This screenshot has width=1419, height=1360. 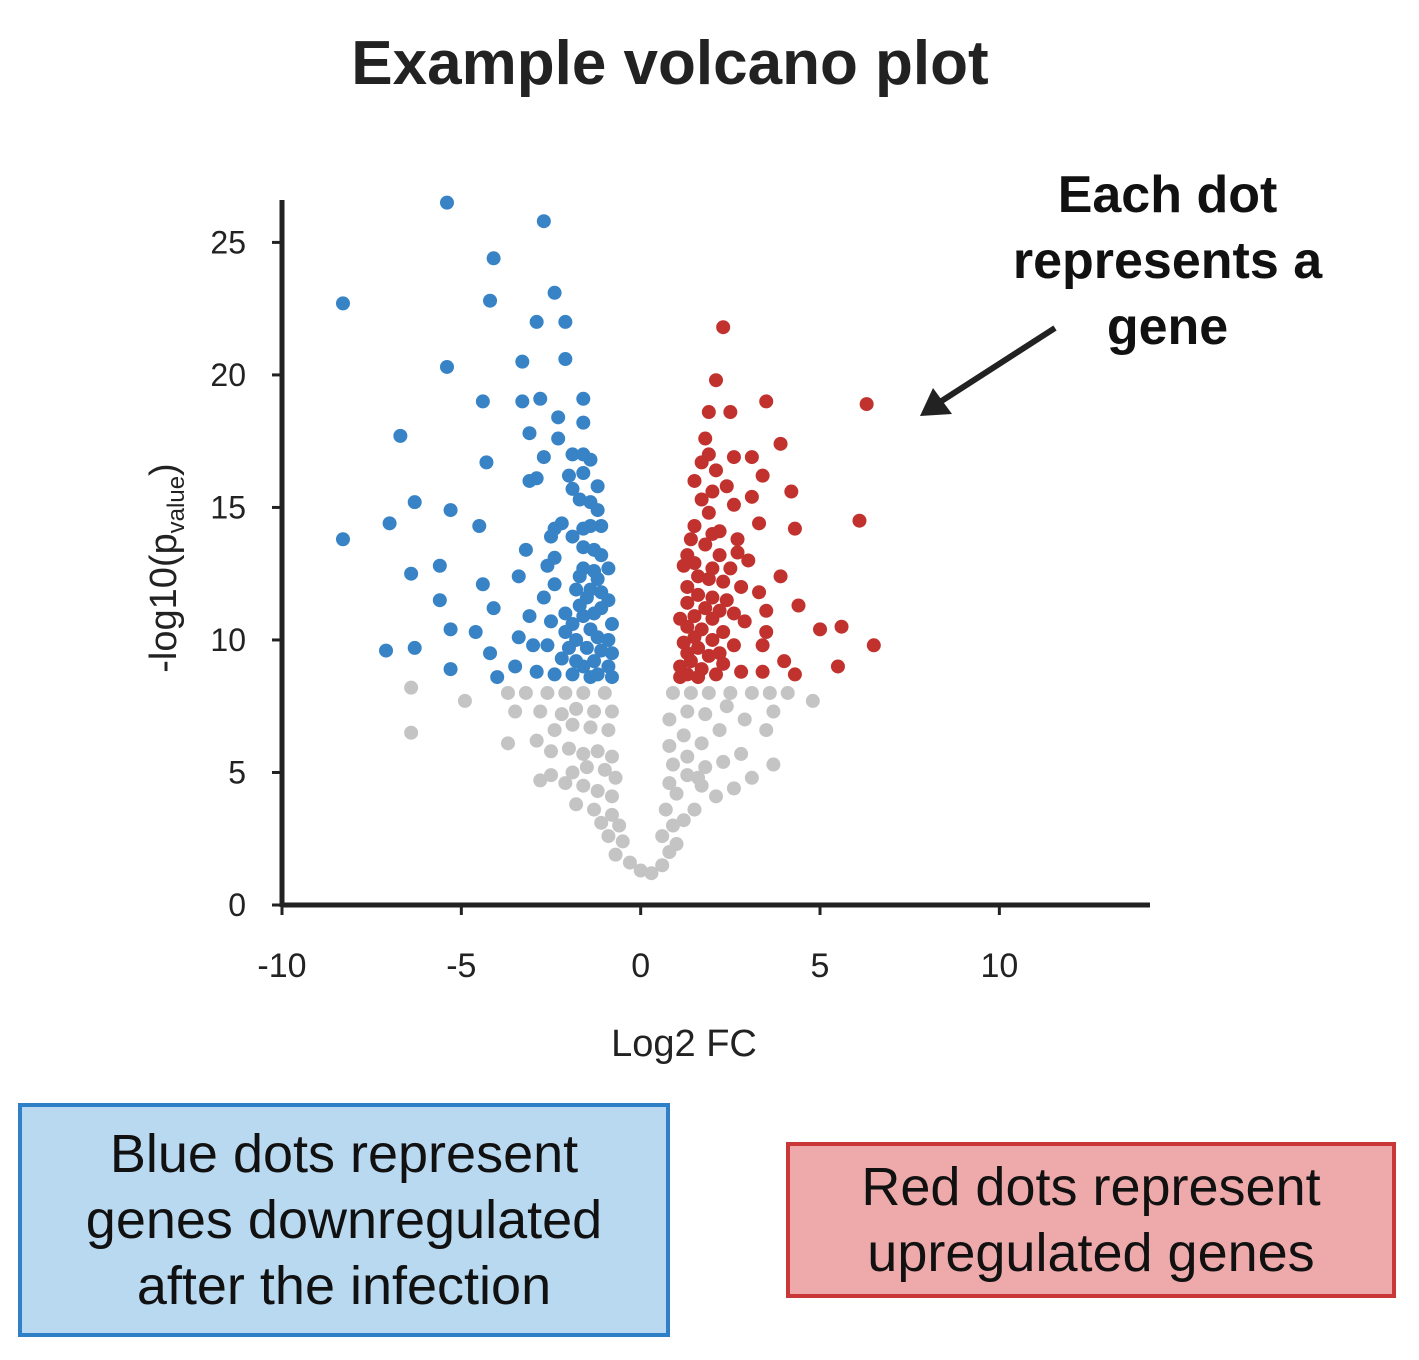 What do you see at coordinates (670, 63) in the screenshot?
I see `chart-title: Example volcano plot` at bounding box center [670, 63].